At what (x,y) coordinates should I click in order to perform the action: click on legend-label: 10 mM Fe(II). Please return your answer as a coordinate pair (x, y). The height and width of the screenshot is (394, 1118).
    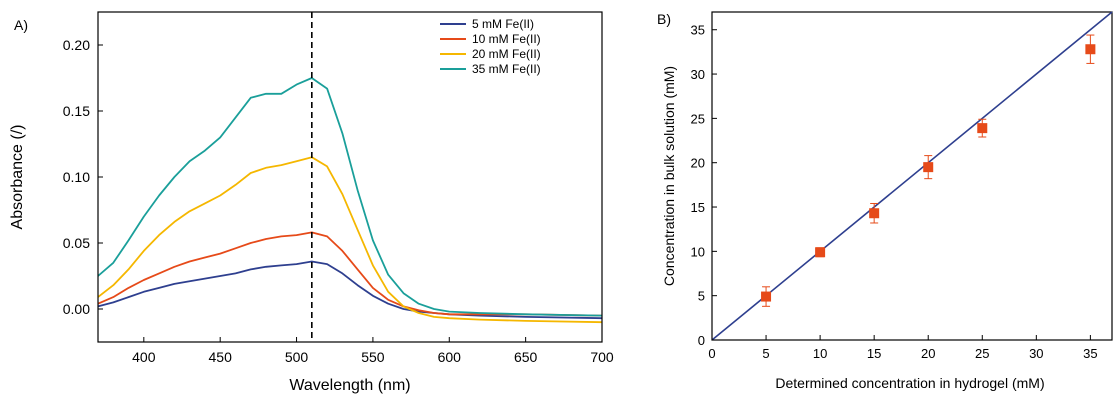
    Looking at the image, I should click on (506, 39).